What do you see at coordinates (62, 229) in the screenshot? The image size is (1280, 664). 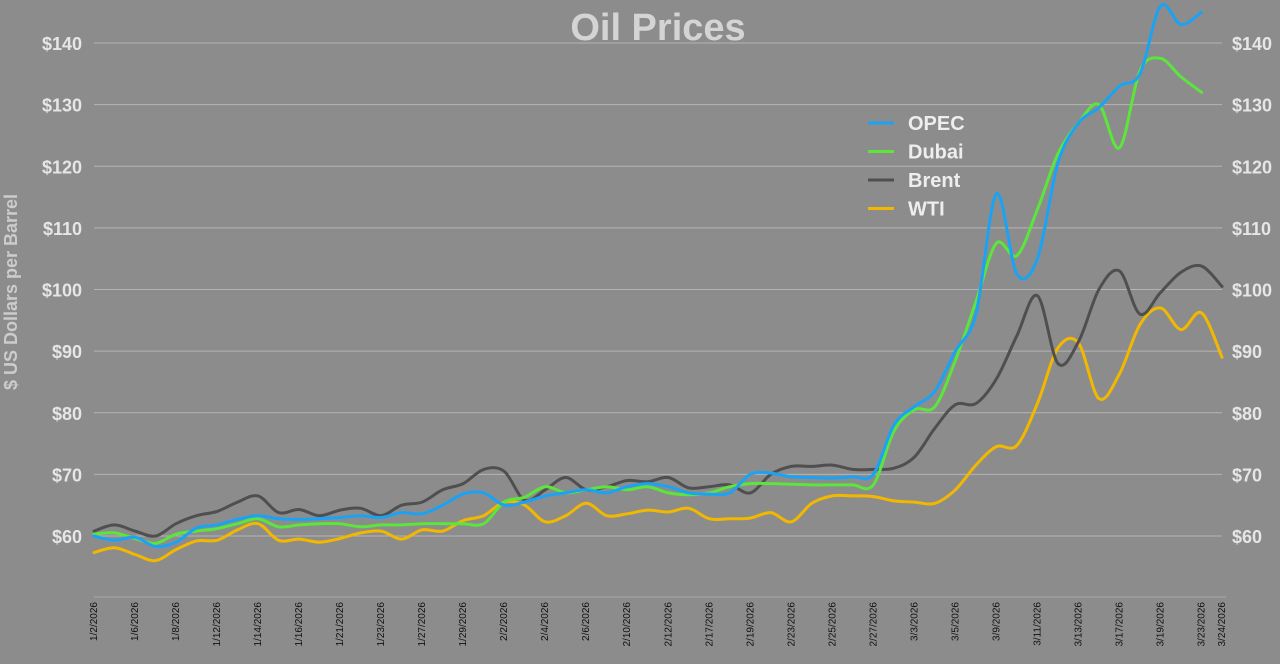 I see `y-tick-label-left: $110` at bounding box center [62, 229].